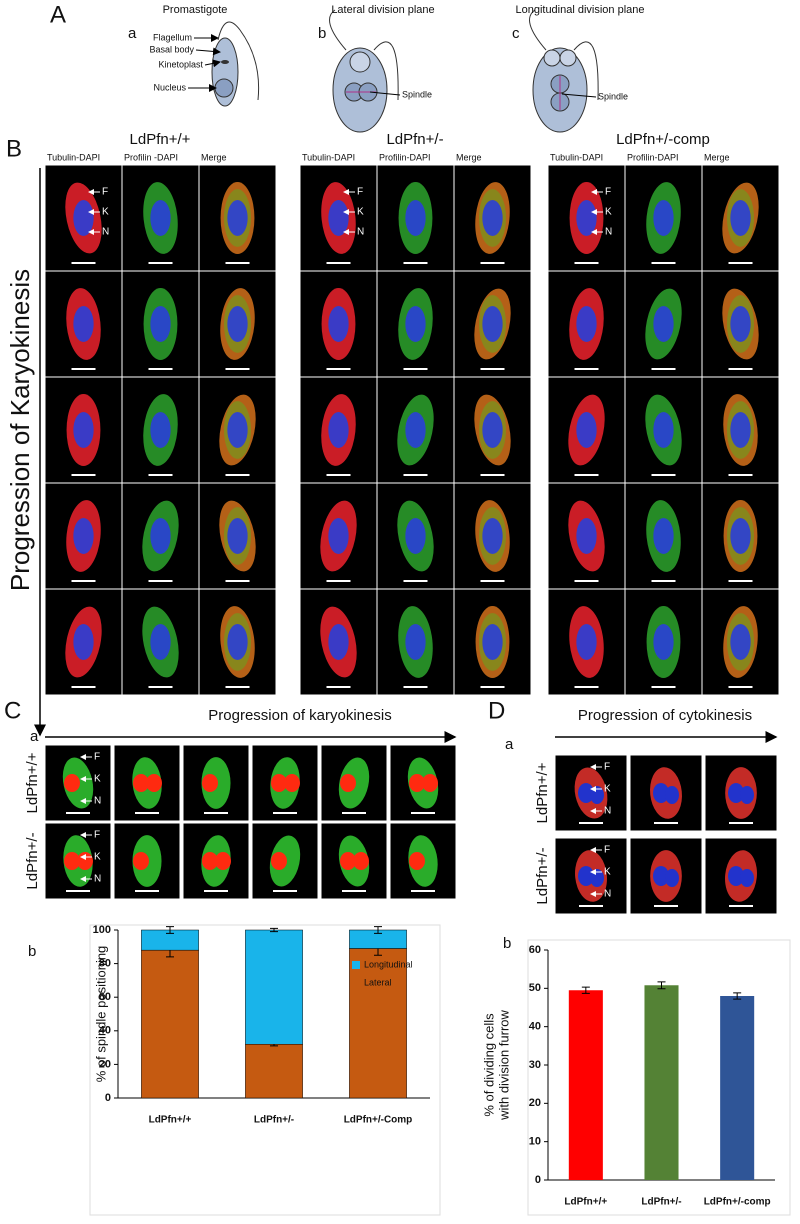  I want to click on x-tick-label: LdPfn+/+, so click(585, 1202).